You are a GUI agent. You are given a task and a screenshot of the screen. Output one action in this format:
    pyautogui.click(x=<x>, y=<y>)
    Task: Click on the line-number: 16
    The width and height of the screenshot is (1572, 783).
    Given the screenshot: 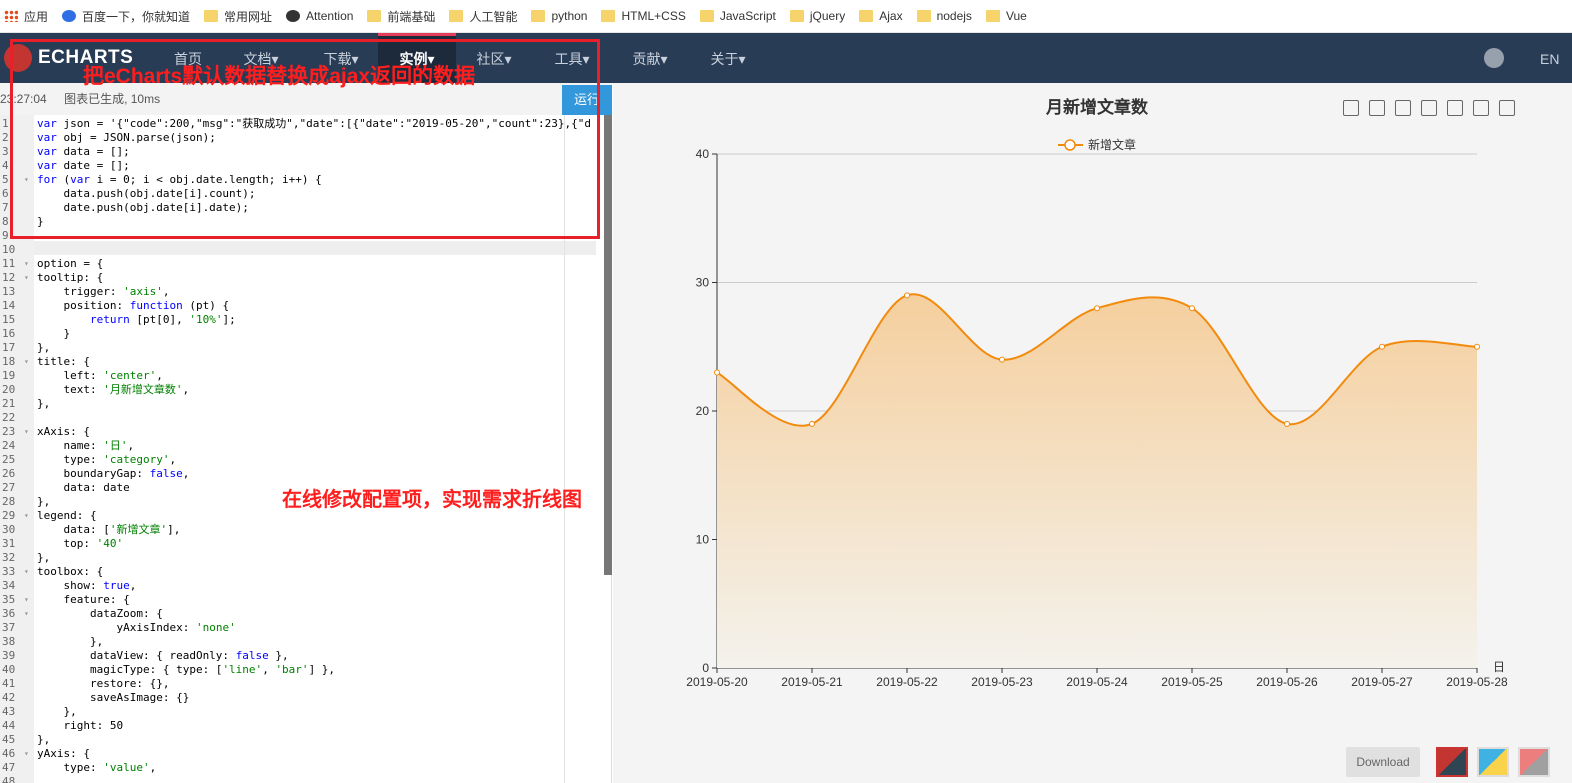 What is the action you would take?
    pyautogui.click(x=9, y=333)
    